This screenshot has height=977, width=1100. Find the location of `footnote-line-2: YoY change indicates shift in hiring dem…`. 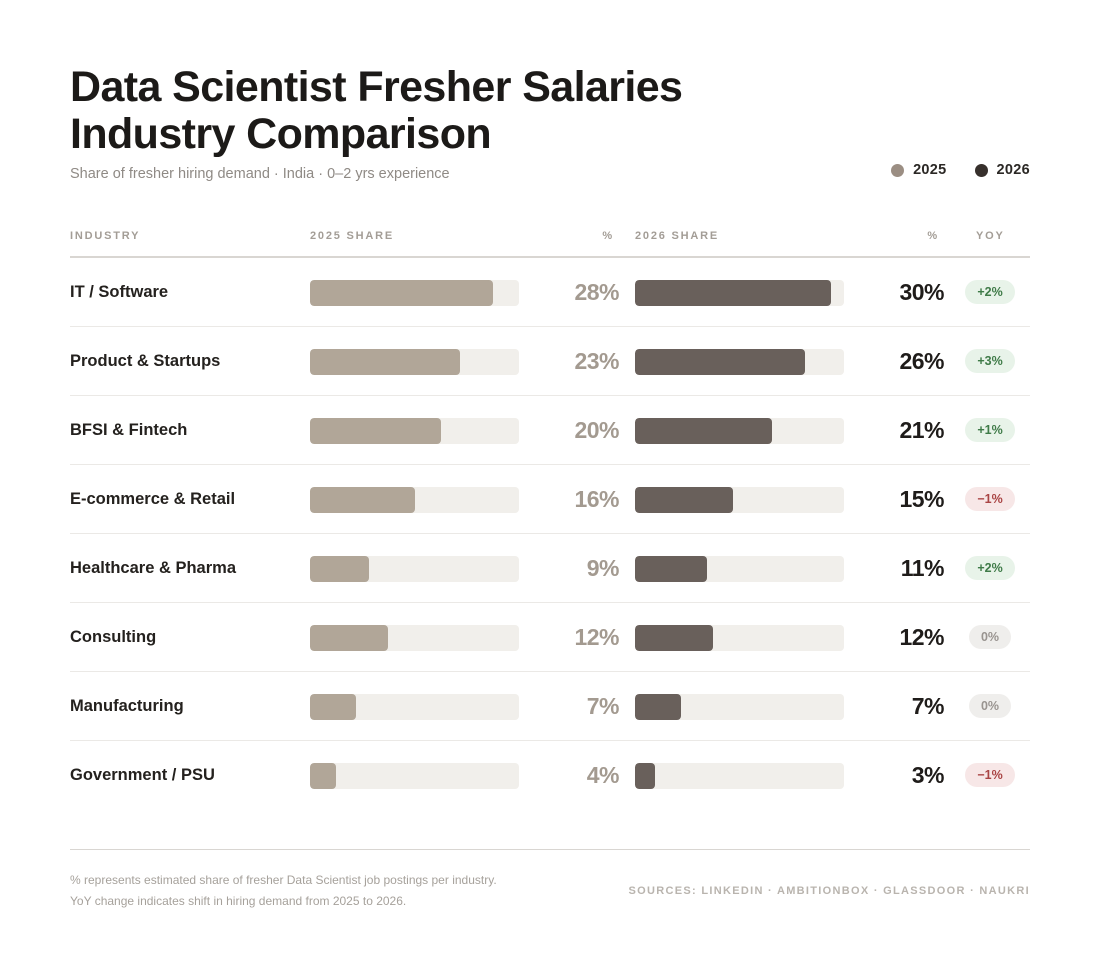

footnote-line-2: YoY change indicates shift in hiring dem… is located at coordinates (238, 901).